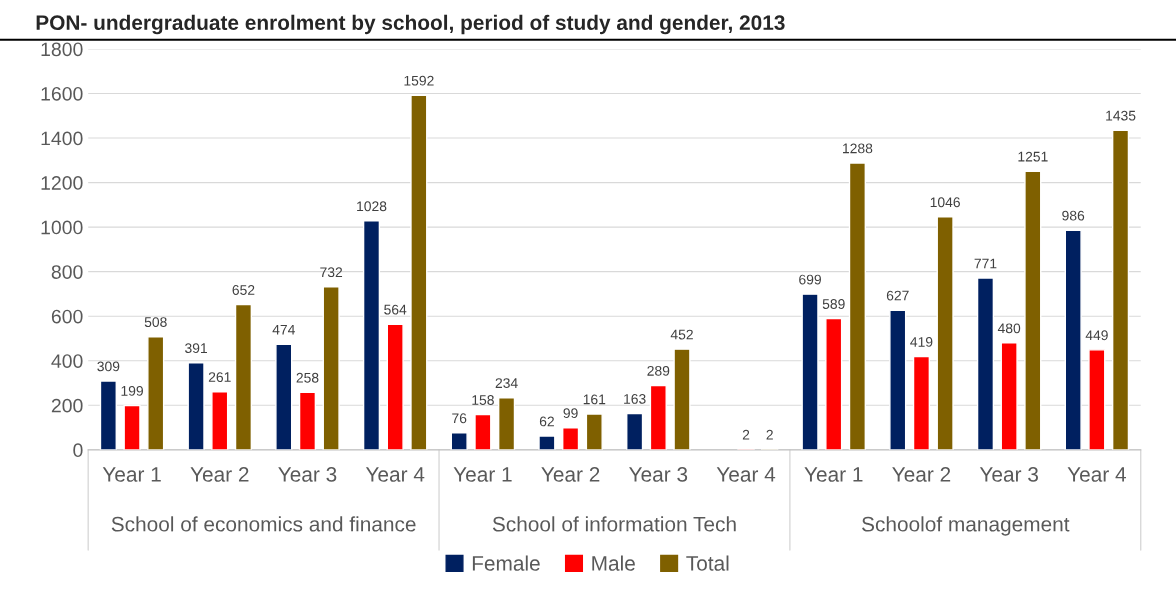 This screenshot has width=1176, height=612. I want to click on data-label: 163, so click(635, 399).